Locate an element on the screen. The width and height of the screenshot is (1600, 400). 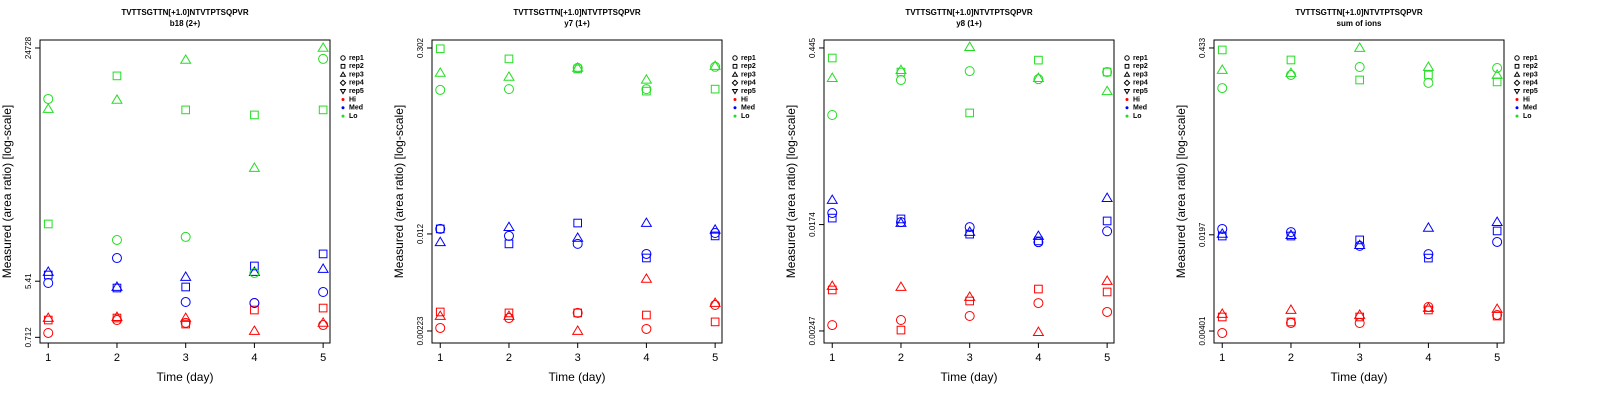
legend-label: rep5 is located at coordinates (748, 91).